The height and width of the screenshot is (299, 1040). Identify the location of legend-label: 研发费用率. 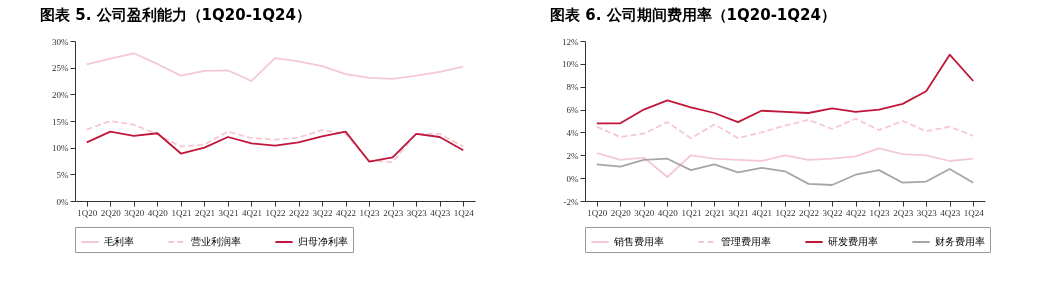
(853, 241).